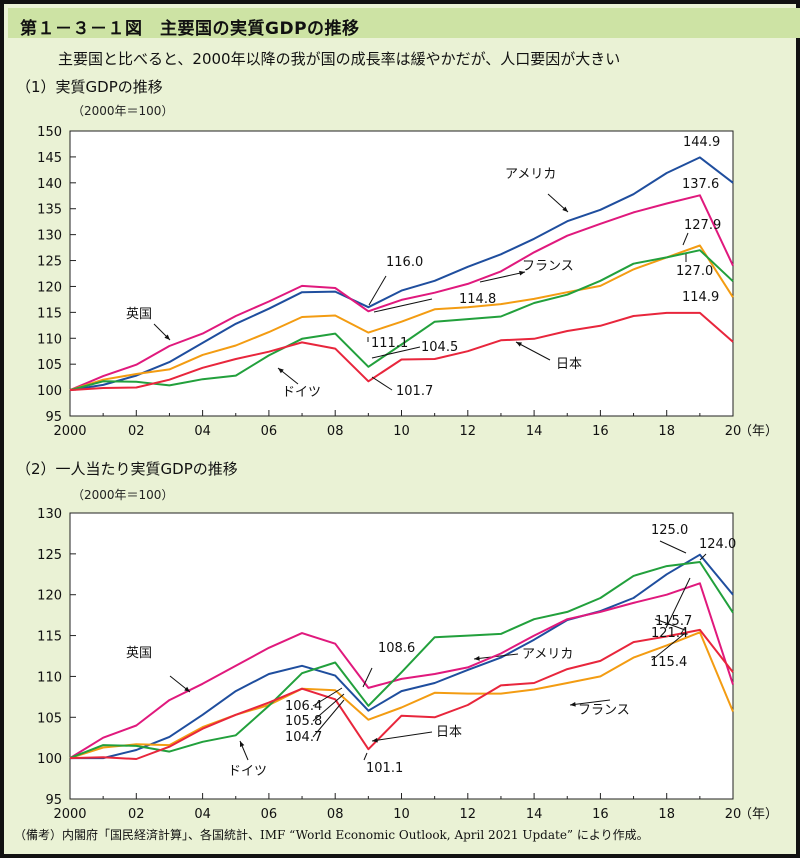 The width and height of the screenshot is (800, 858). Describe the element at coordinates (702, 225) in the screenshot. I see `data-label: 127.9` at that location.